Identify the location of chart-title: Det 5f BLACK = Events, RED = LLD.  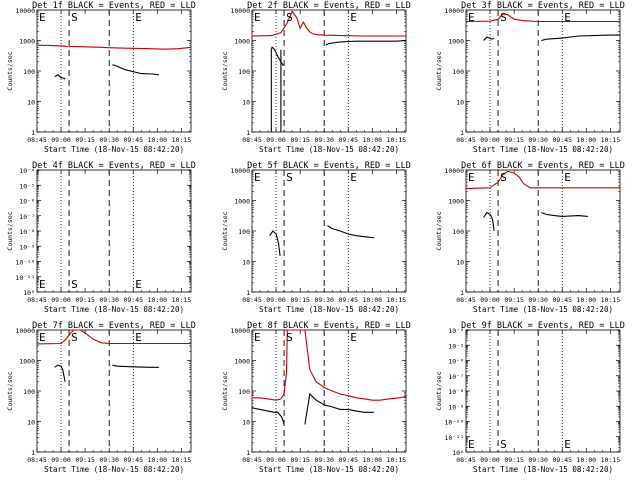
(329, 166).